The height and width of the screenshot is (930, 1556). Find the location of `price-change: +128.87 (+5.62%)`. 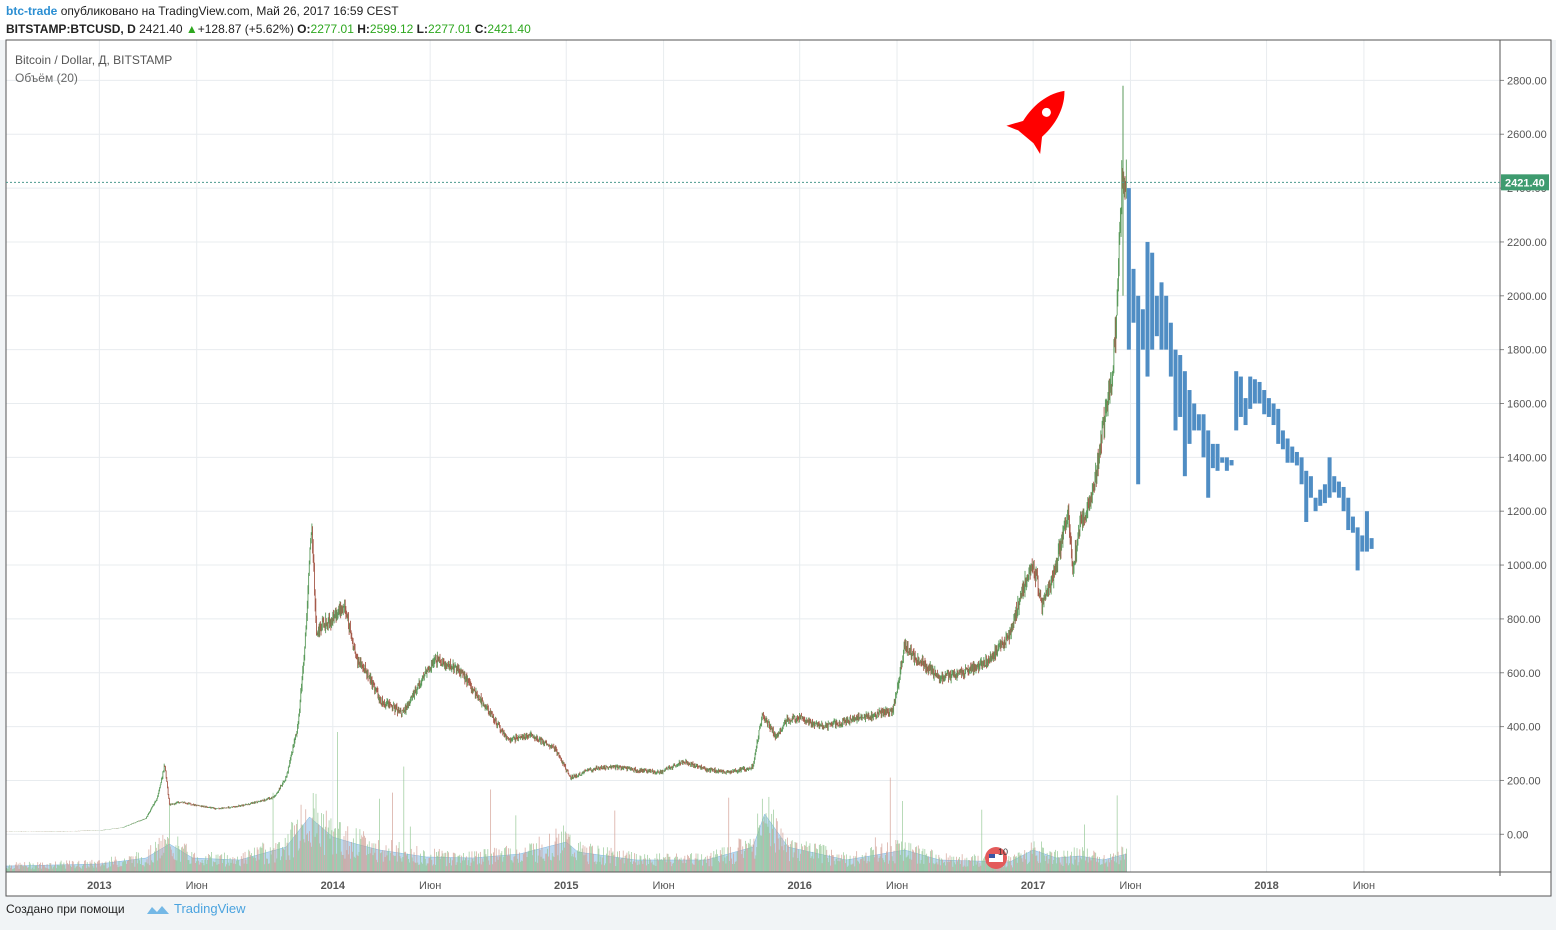

price-change: +128.87 (+5.62%) is located at coordinates (245, 29).